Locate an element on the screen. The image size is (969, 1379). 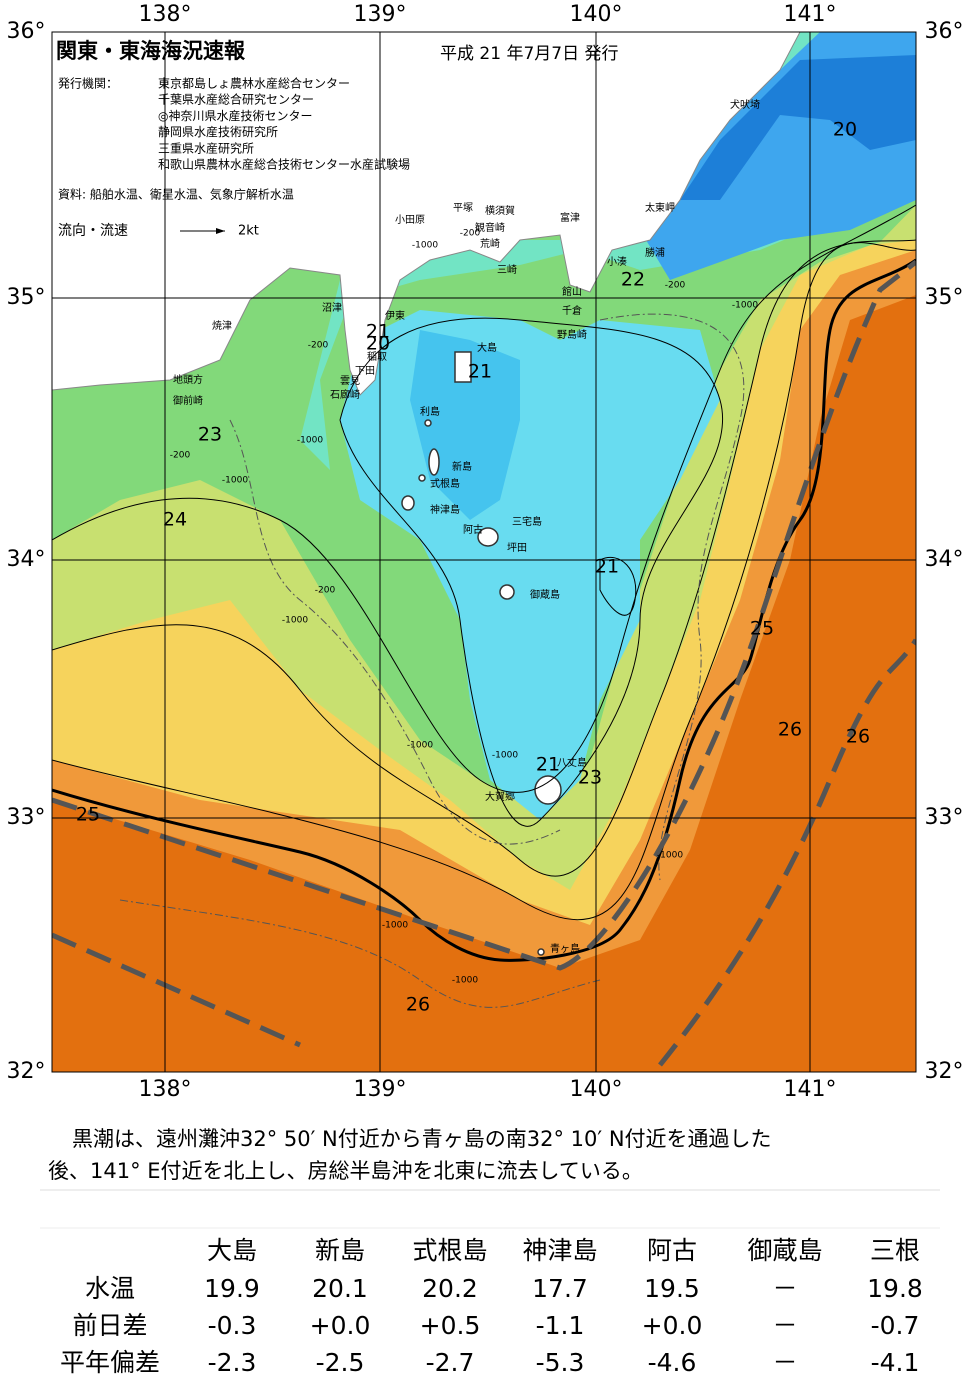
place-name: 横須賀 is located at coordinates (500, 210).